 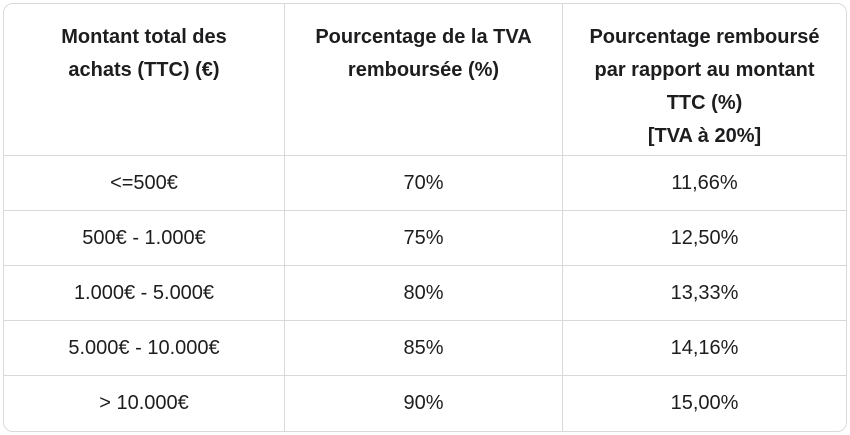 I want to click on table-cell-montant: <=500€, so click(x=144, y=183).